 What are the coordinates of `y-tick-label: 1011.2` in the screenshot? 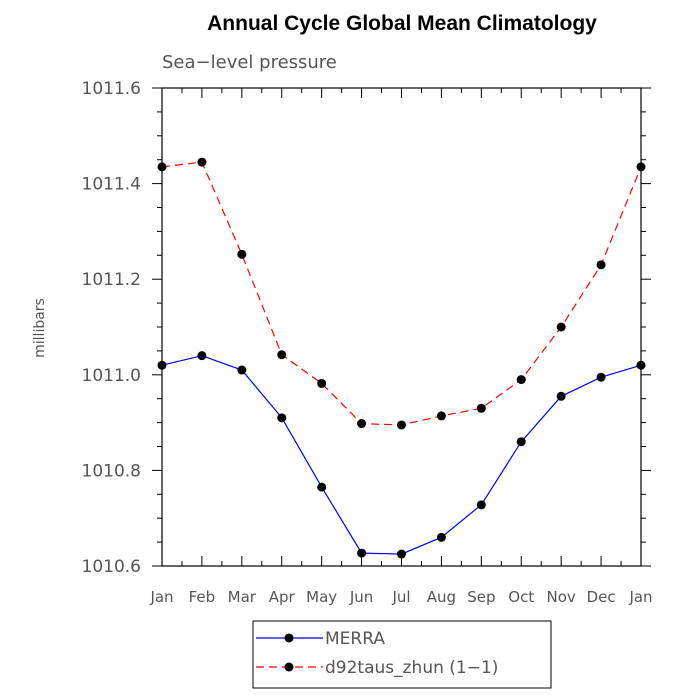 It's located at (111, 280).